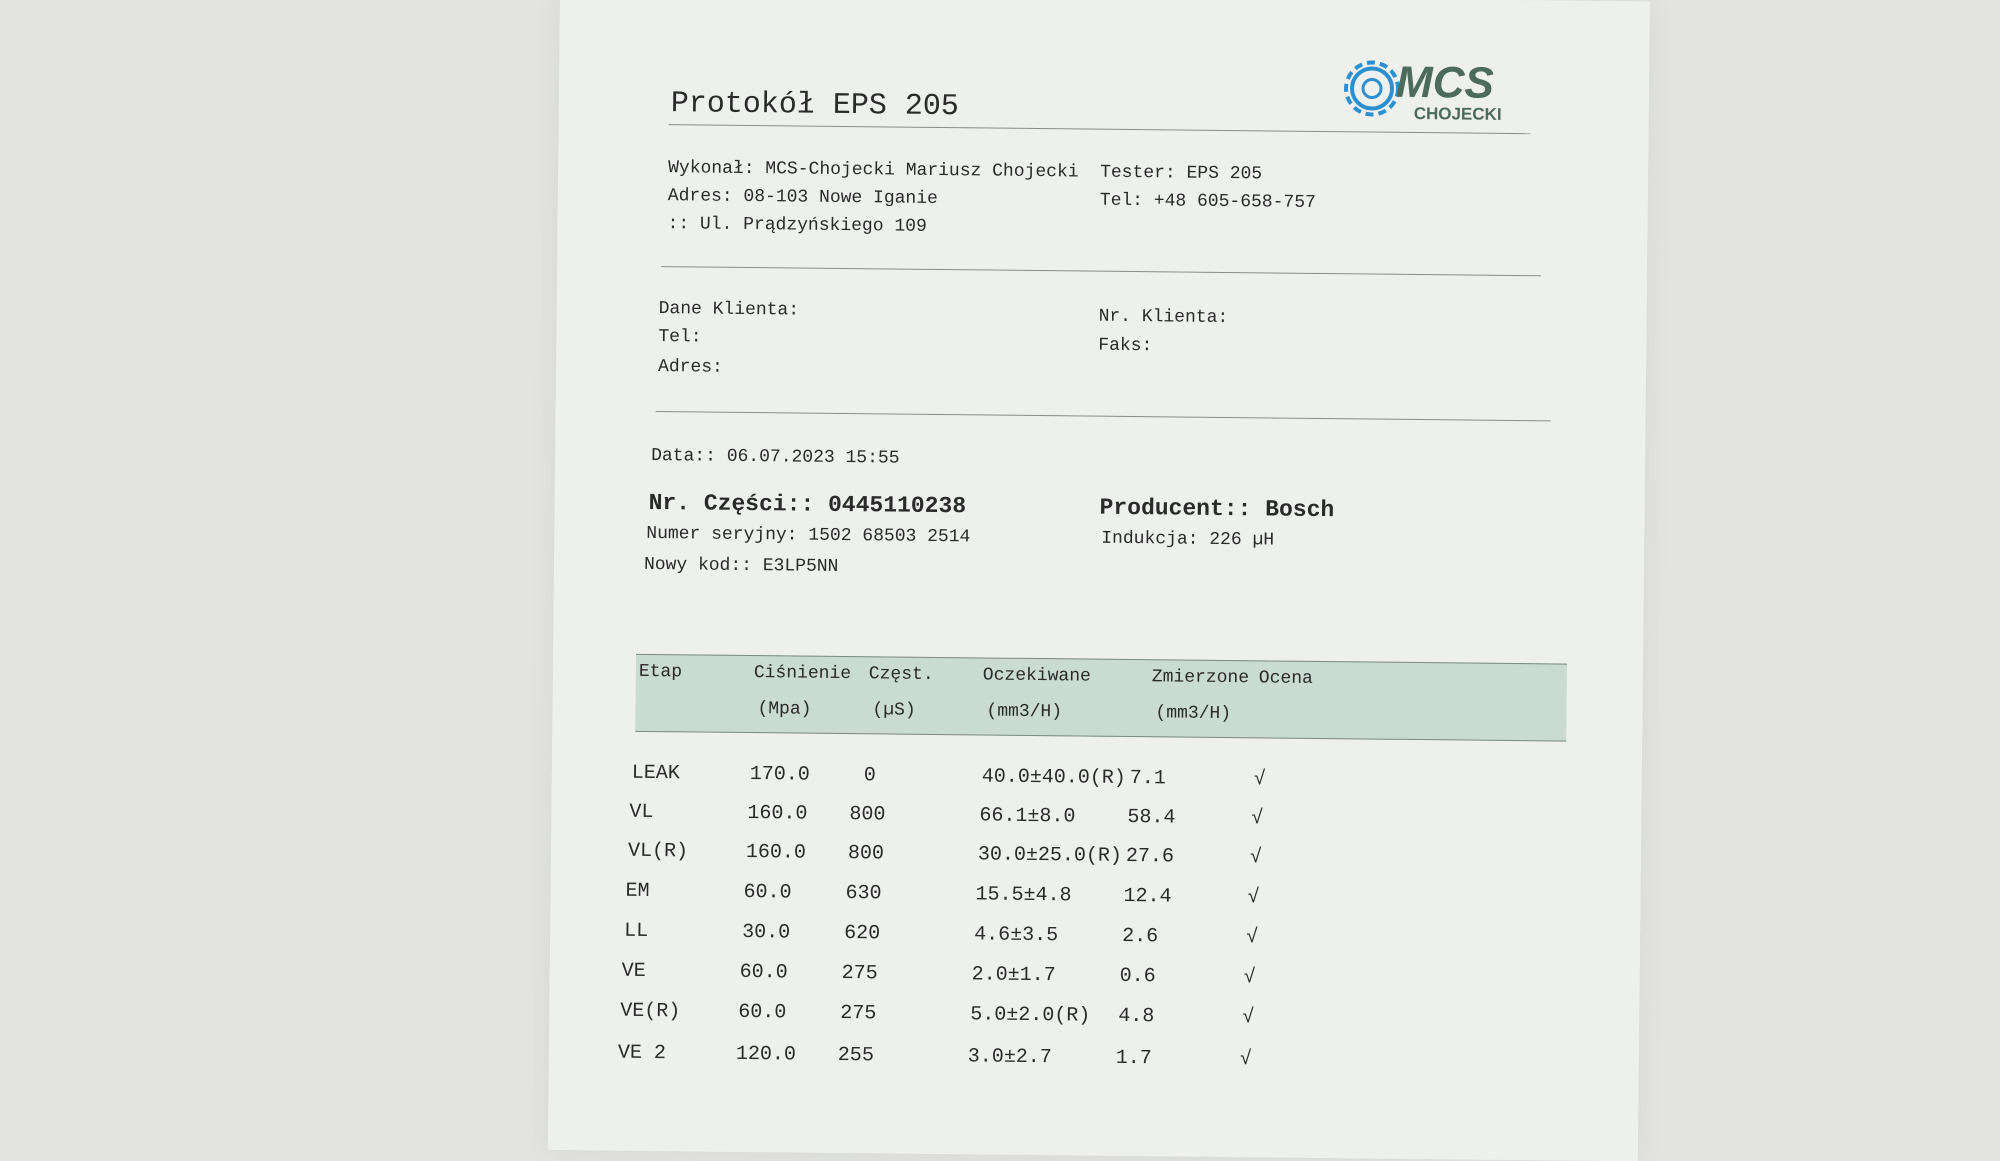 This screenshot has height=1161, width=2000. What do you see at coordinates (1200, 678) in the screenshot?
I see `column-header: Zmierzone` at bounding box center [1200, 678].